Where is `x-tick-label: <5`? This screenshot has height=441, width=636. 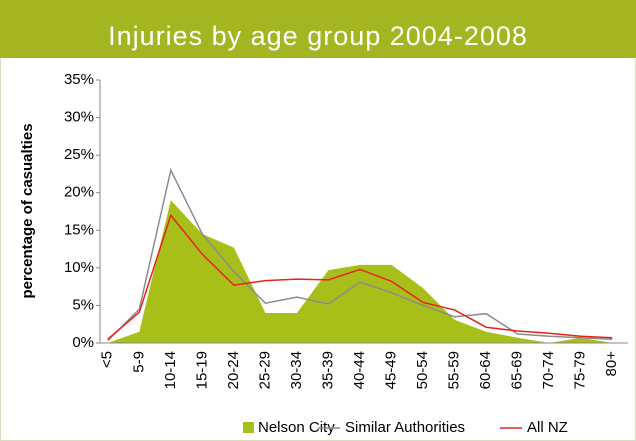
x-tick-label: <5 is located at coordinates (107, 359).